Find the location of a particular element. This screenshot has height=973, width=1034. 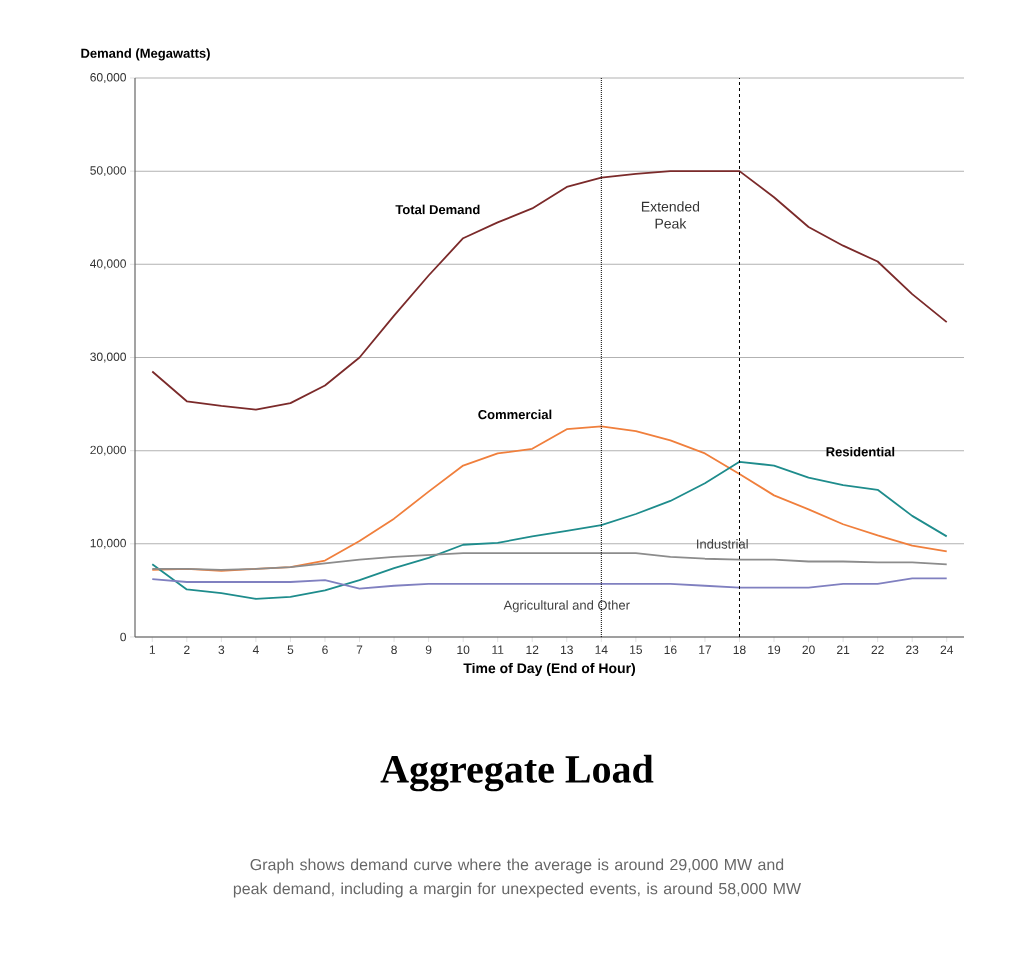

x-tick-label: 23 is located at coordinates (912, 650).